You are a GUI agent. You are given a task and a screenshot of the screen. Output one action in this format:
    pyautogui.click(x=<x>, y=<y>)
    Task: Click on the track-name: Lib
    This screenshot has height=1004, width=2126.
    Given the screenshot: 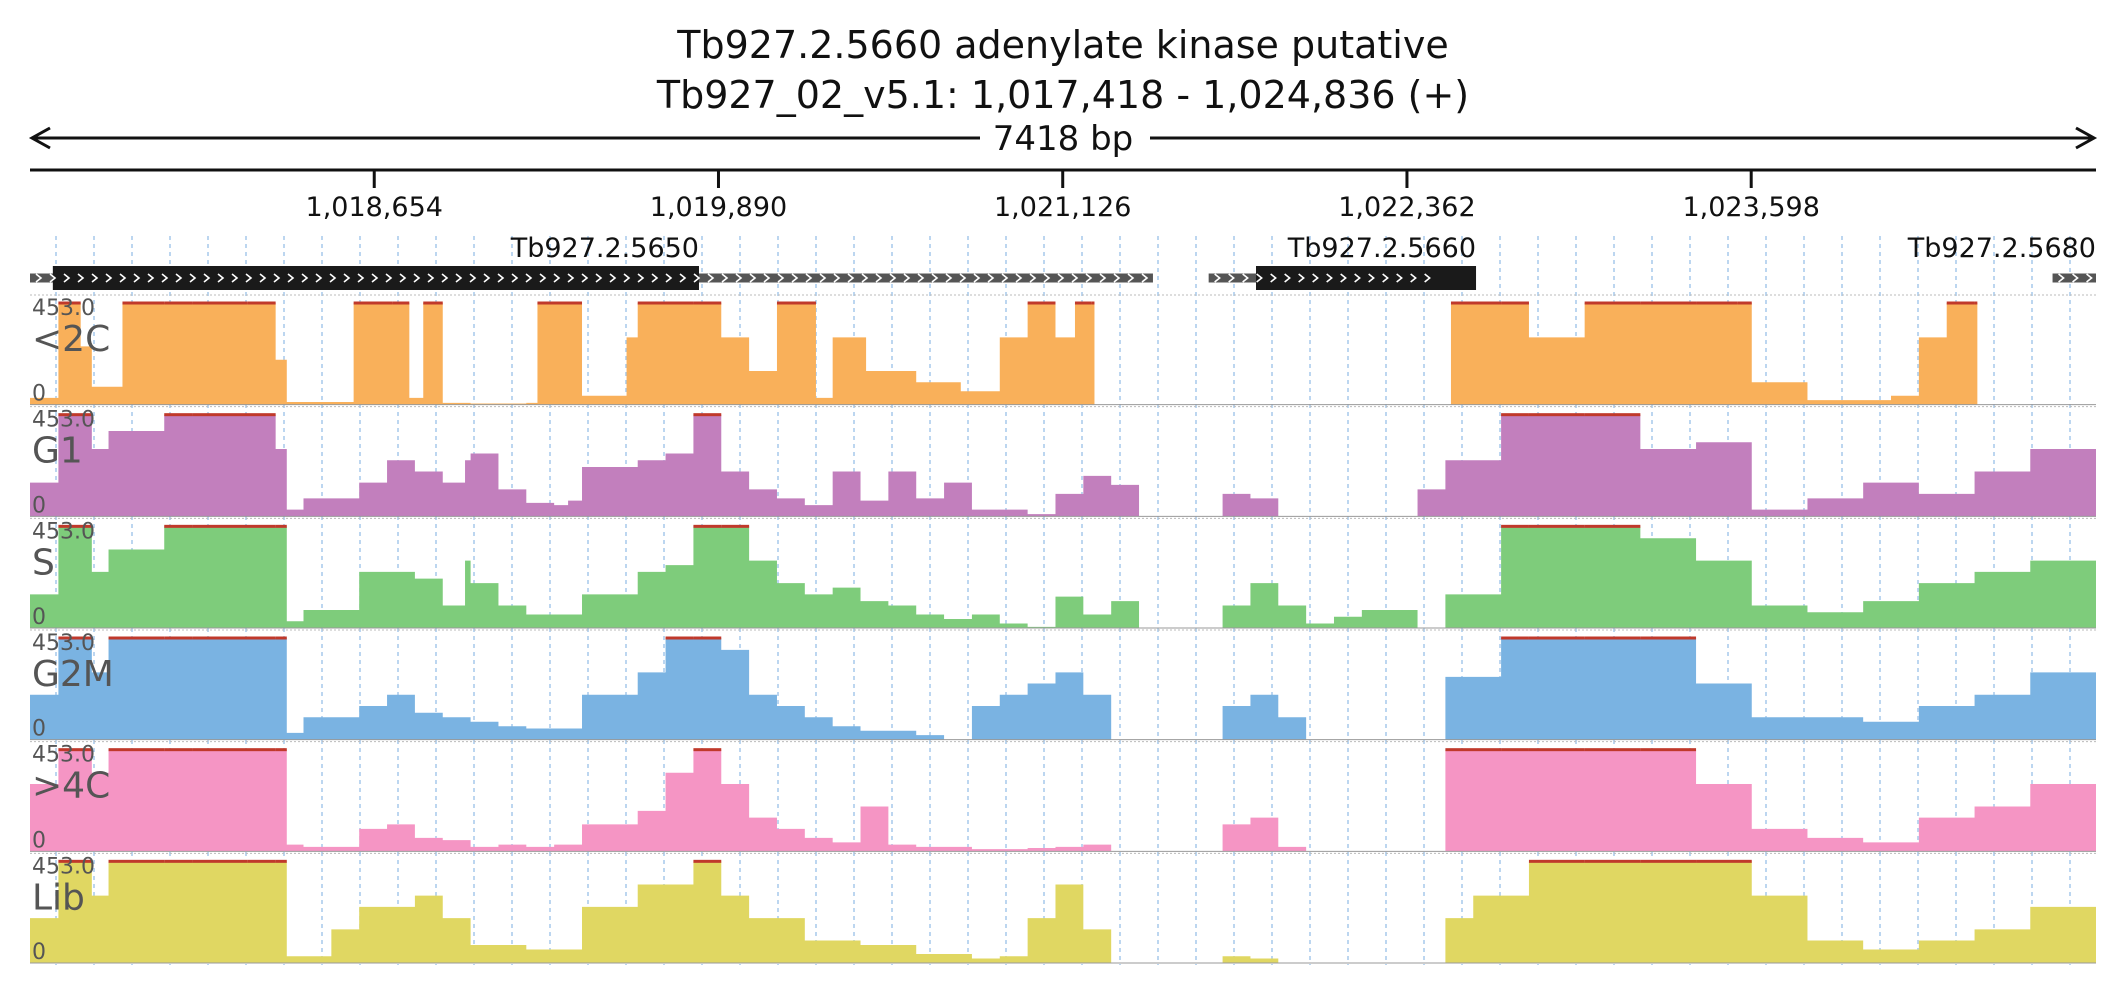 What is the action you would take?
    pyautogui.click(x=58, y=897)
    